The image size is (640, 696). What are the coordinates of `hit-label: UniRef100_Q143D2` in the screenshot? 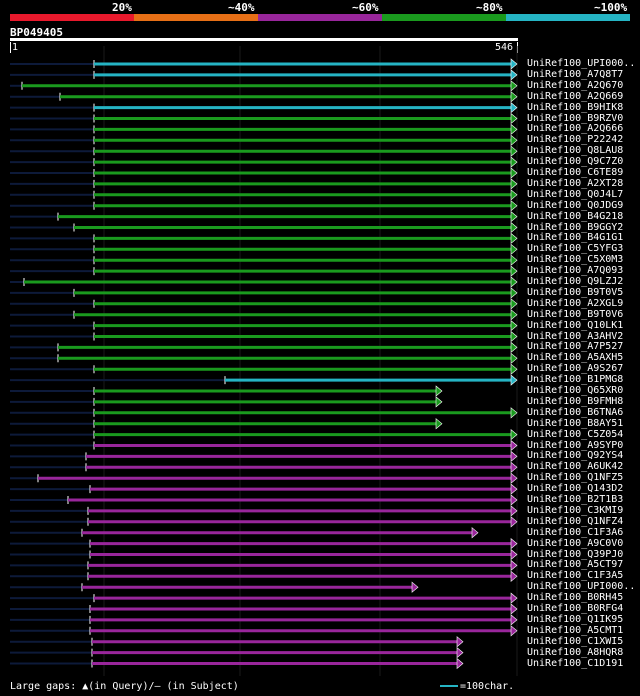 It's located at (575, 489).